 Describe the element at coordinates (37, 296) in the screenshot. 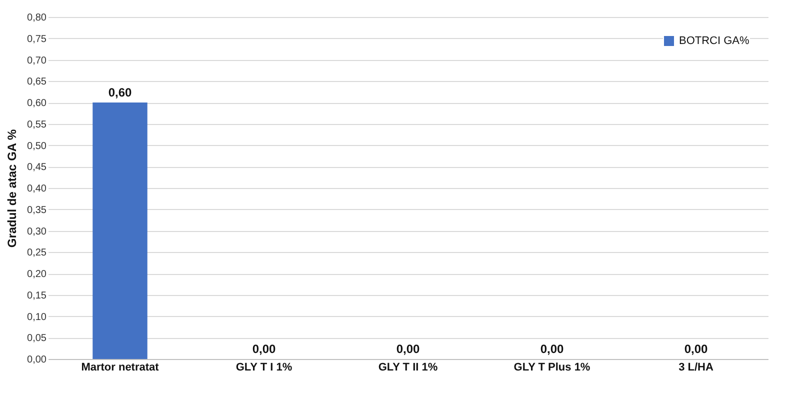

I see `y-tick-label: 0,15` at that location.